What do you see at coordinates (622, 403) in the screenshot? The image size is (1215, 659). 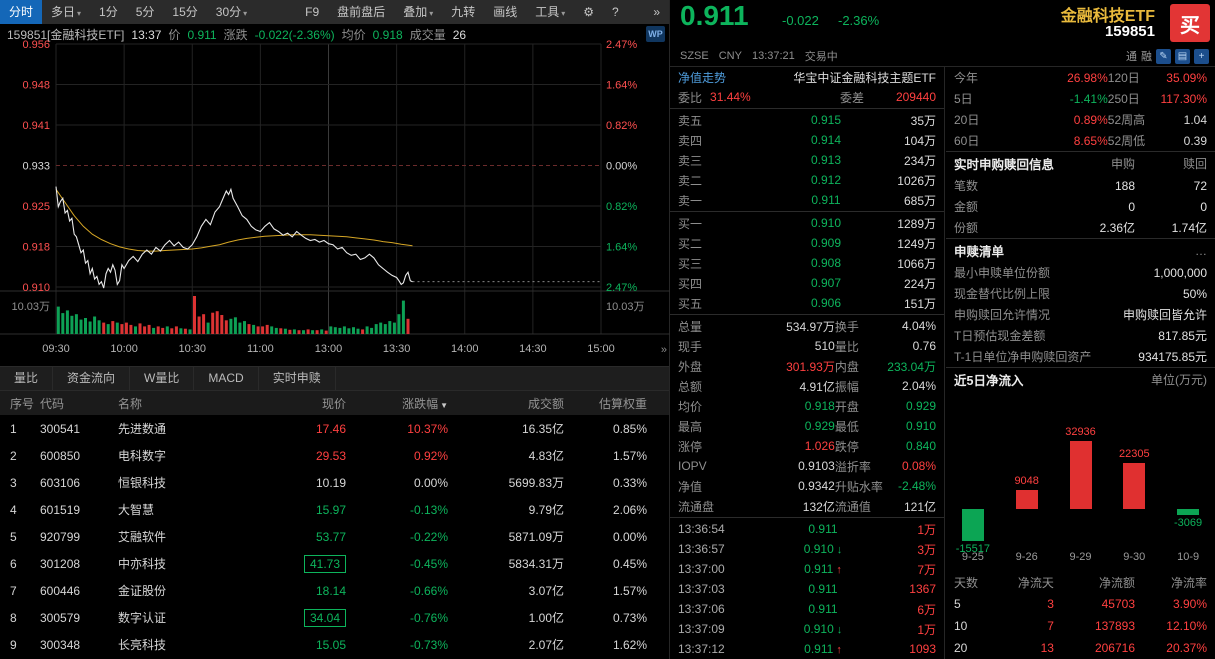 I see `column-header-估算权重: 估算权重` at bounding box center [622, 403].